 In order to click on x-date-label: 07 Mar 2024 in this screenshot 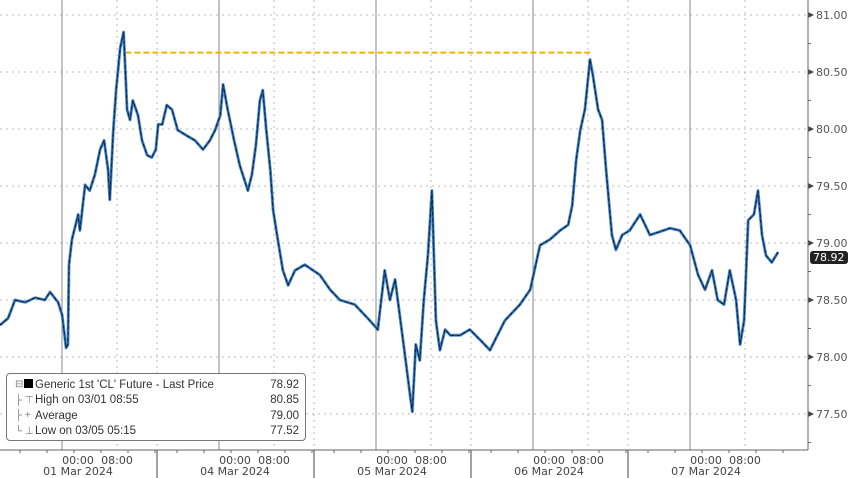, I will do `click(706, 471)`.